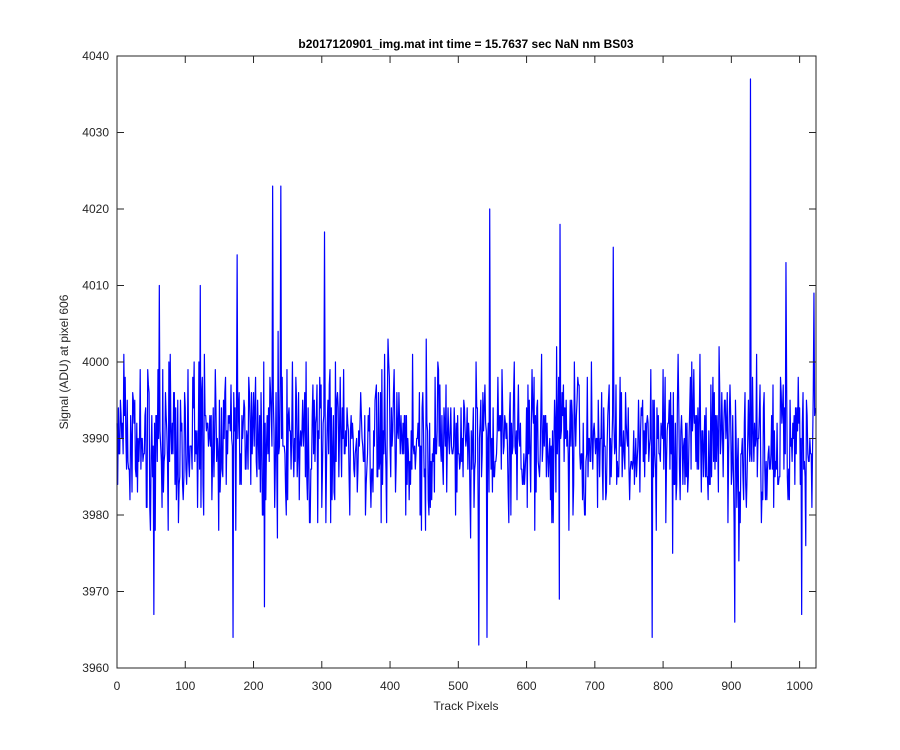 The width and height of the screenshot is (900, 750). What do you see at coordinates (95, 668) in the screenshot?
I see `y-tick-label: 3960` at bounding box center [95, 668].